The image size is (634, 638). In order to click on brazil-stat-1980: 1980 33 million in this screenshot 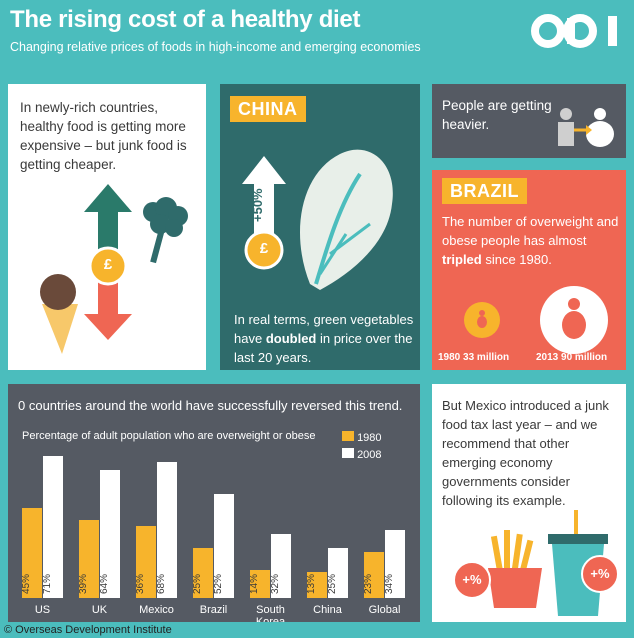, I will do `click(474, 357)`.